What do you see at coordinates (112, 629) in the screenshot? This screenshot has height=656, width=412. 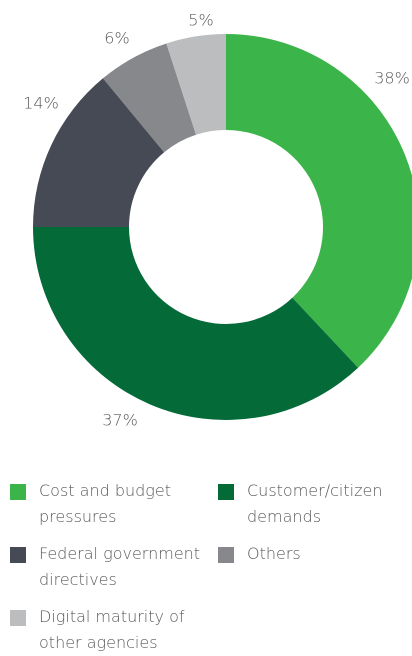 I see `legend-label: Digital maturity of other agencies` at bounding box center [112, 629].